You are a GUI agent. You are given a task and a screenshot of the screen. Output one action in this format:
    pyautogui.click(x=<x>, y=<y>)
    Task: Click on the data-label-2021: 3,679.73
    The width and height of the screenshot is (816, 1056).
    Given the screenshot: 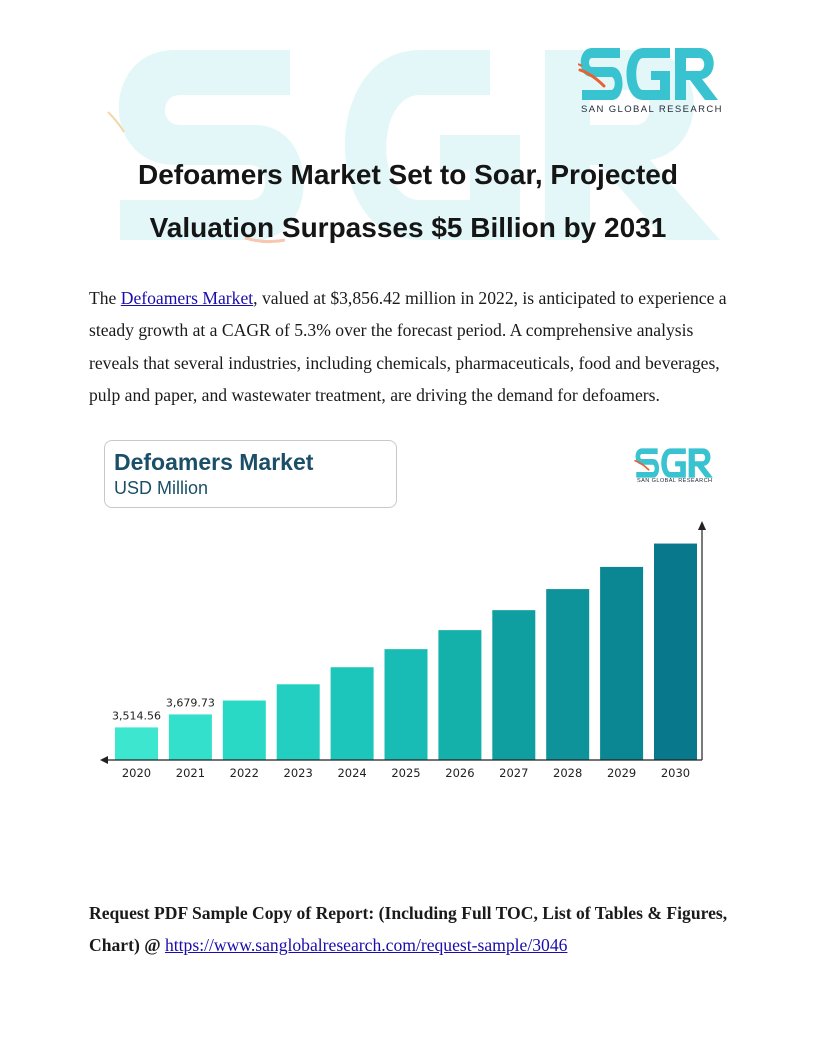 What is the action you would take?
    pyautogui.click(x=190, y=702)
    